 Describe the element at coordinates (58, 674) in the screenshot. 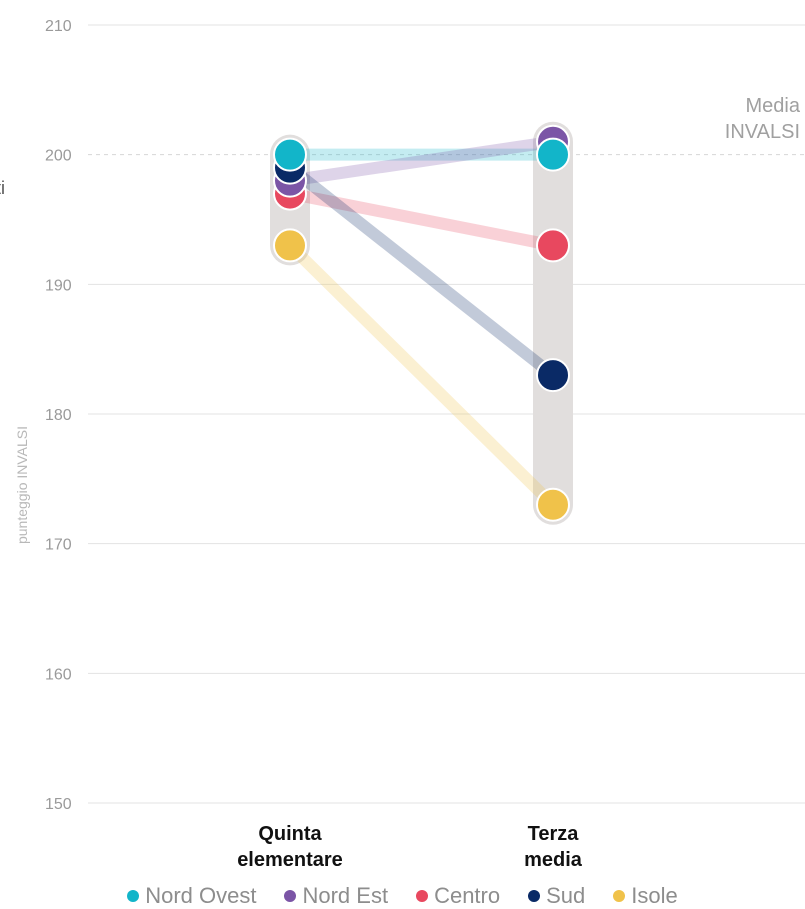

I see `y-tick-label: 160` at that location.